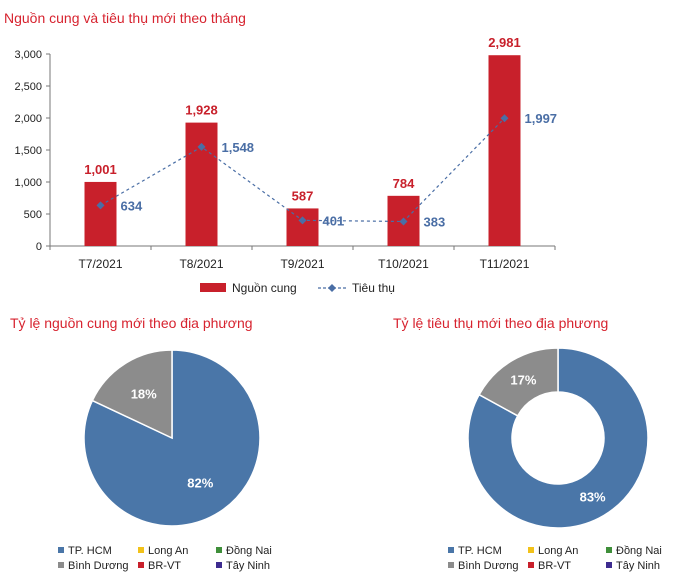  I want to click on bar-value-label: 784, so click(404, 183).